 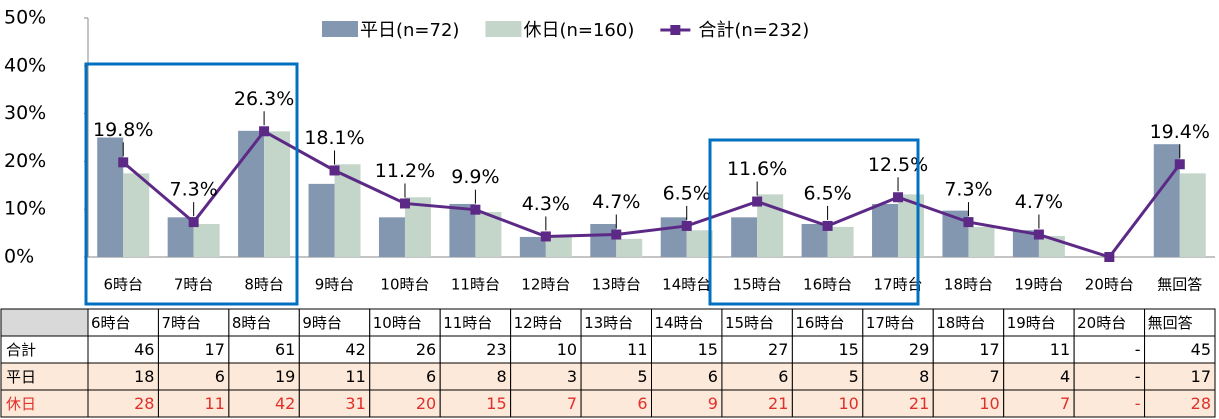 I want to click on data-label: 7.3%, so click(x=968, y=190).